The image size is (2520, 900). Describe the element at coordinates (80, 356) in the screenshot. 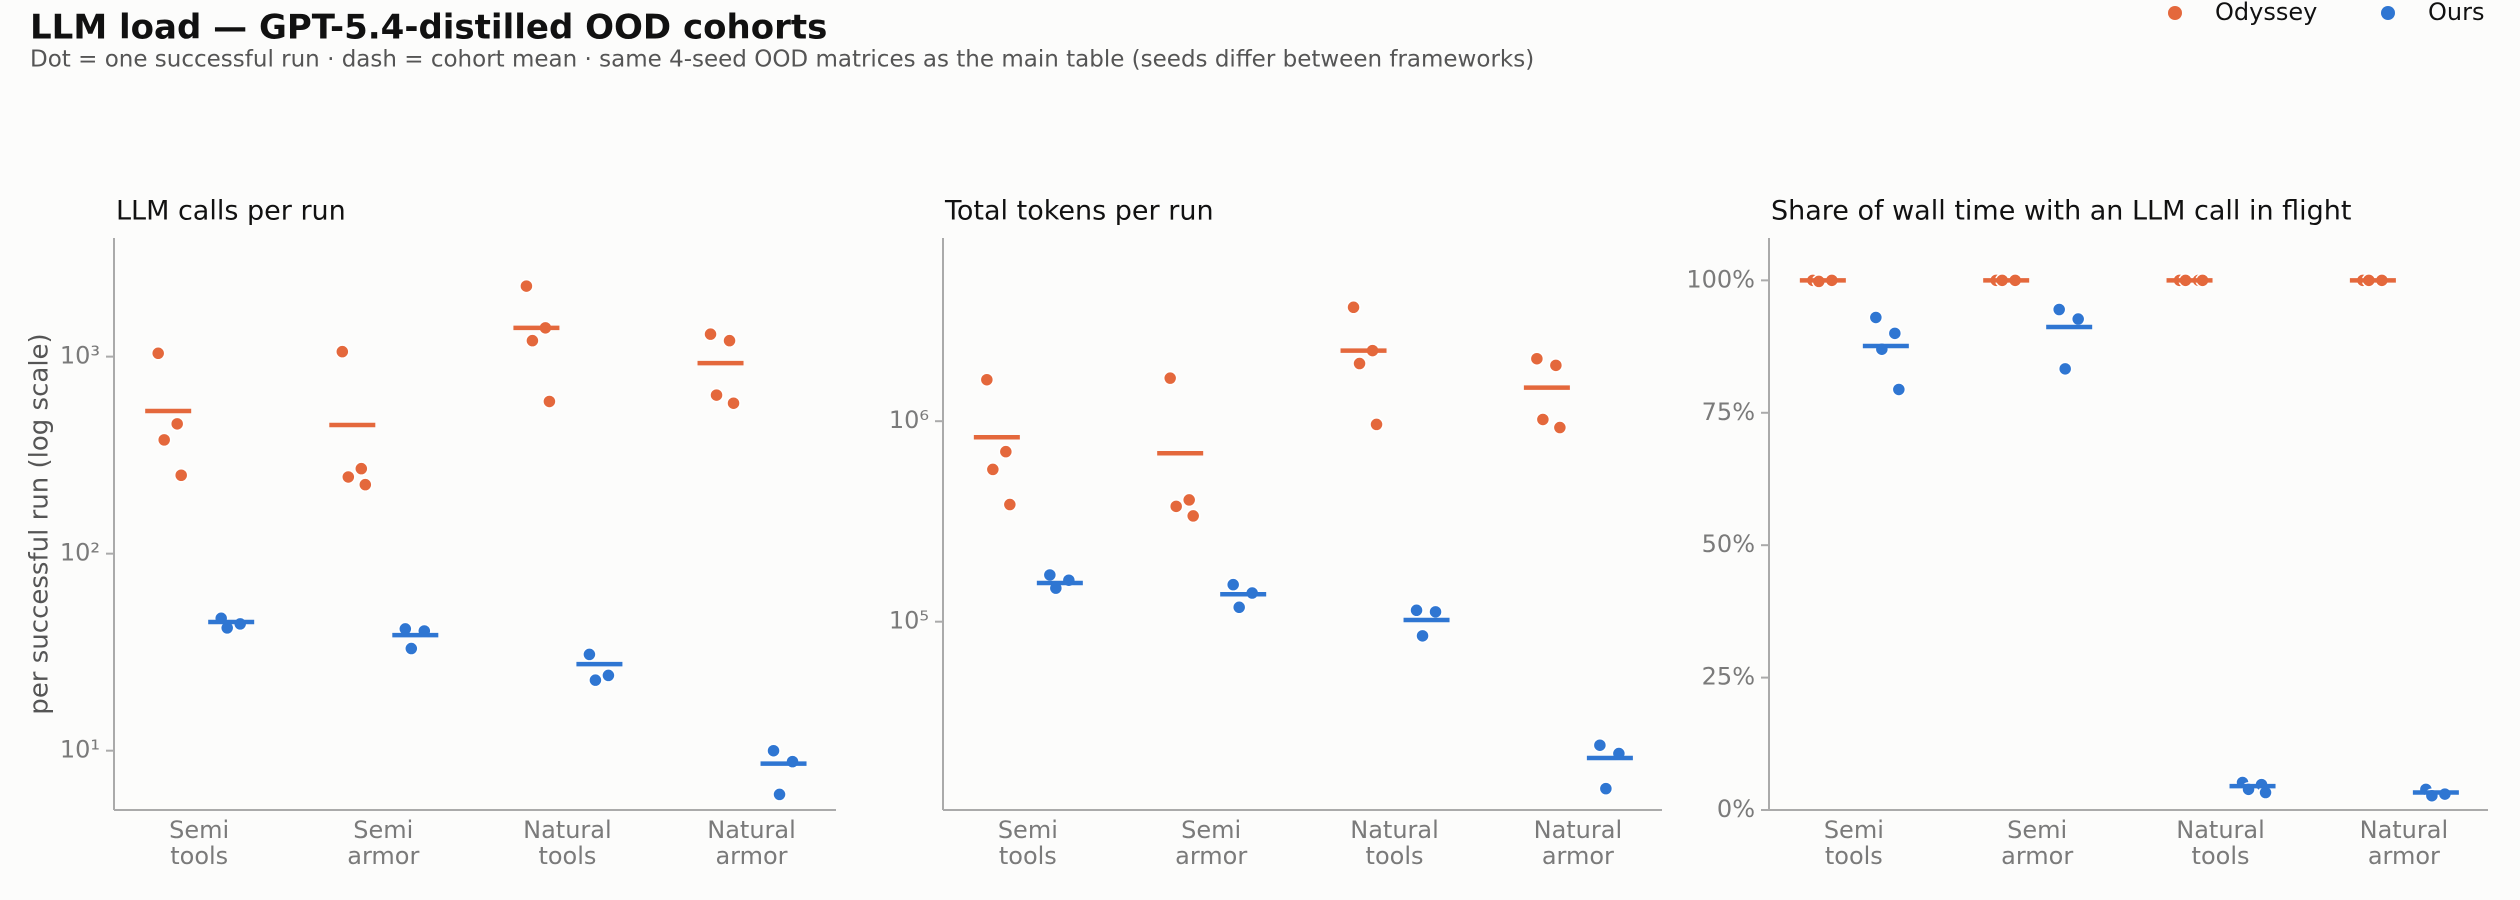

I see `y-tick-label: 10³` at that location.